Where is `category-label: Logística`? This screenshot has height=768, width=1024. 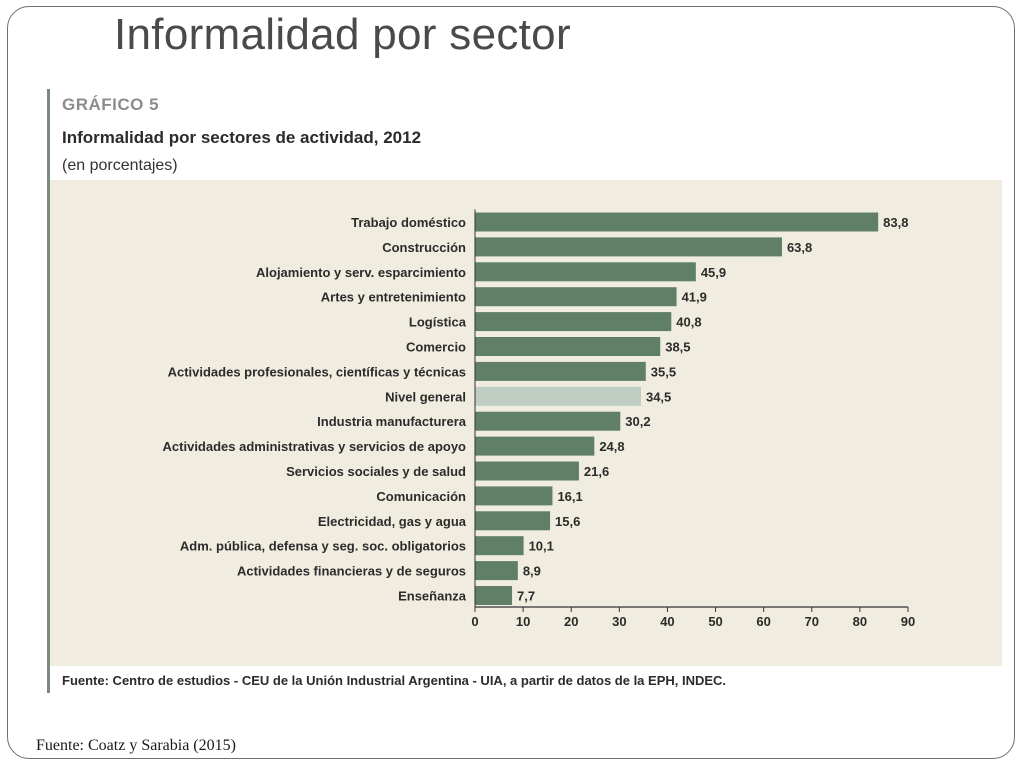
category-label: Logística is located at coordinates (438, 322).